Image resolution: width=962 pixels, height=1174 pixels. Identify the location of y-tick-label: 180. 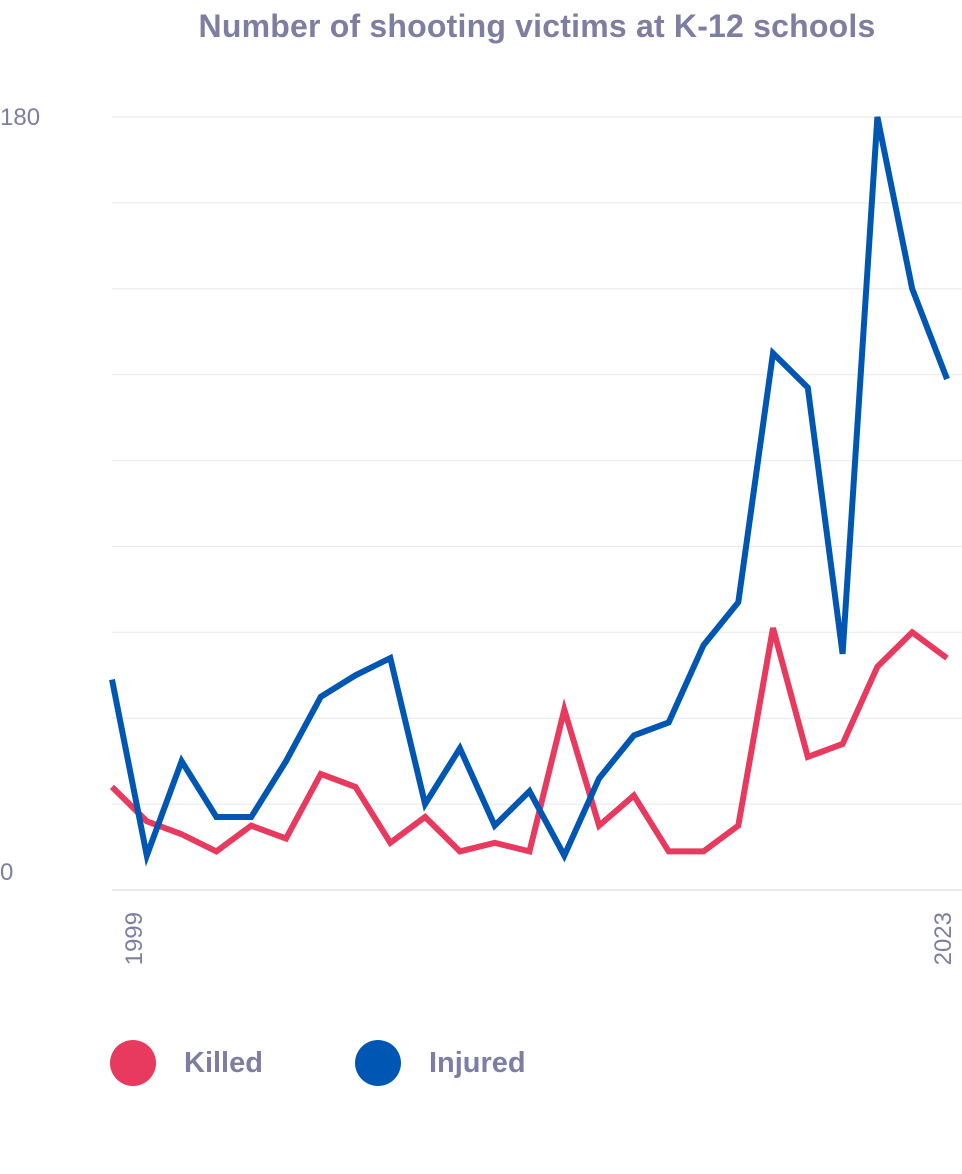
(20, 117).